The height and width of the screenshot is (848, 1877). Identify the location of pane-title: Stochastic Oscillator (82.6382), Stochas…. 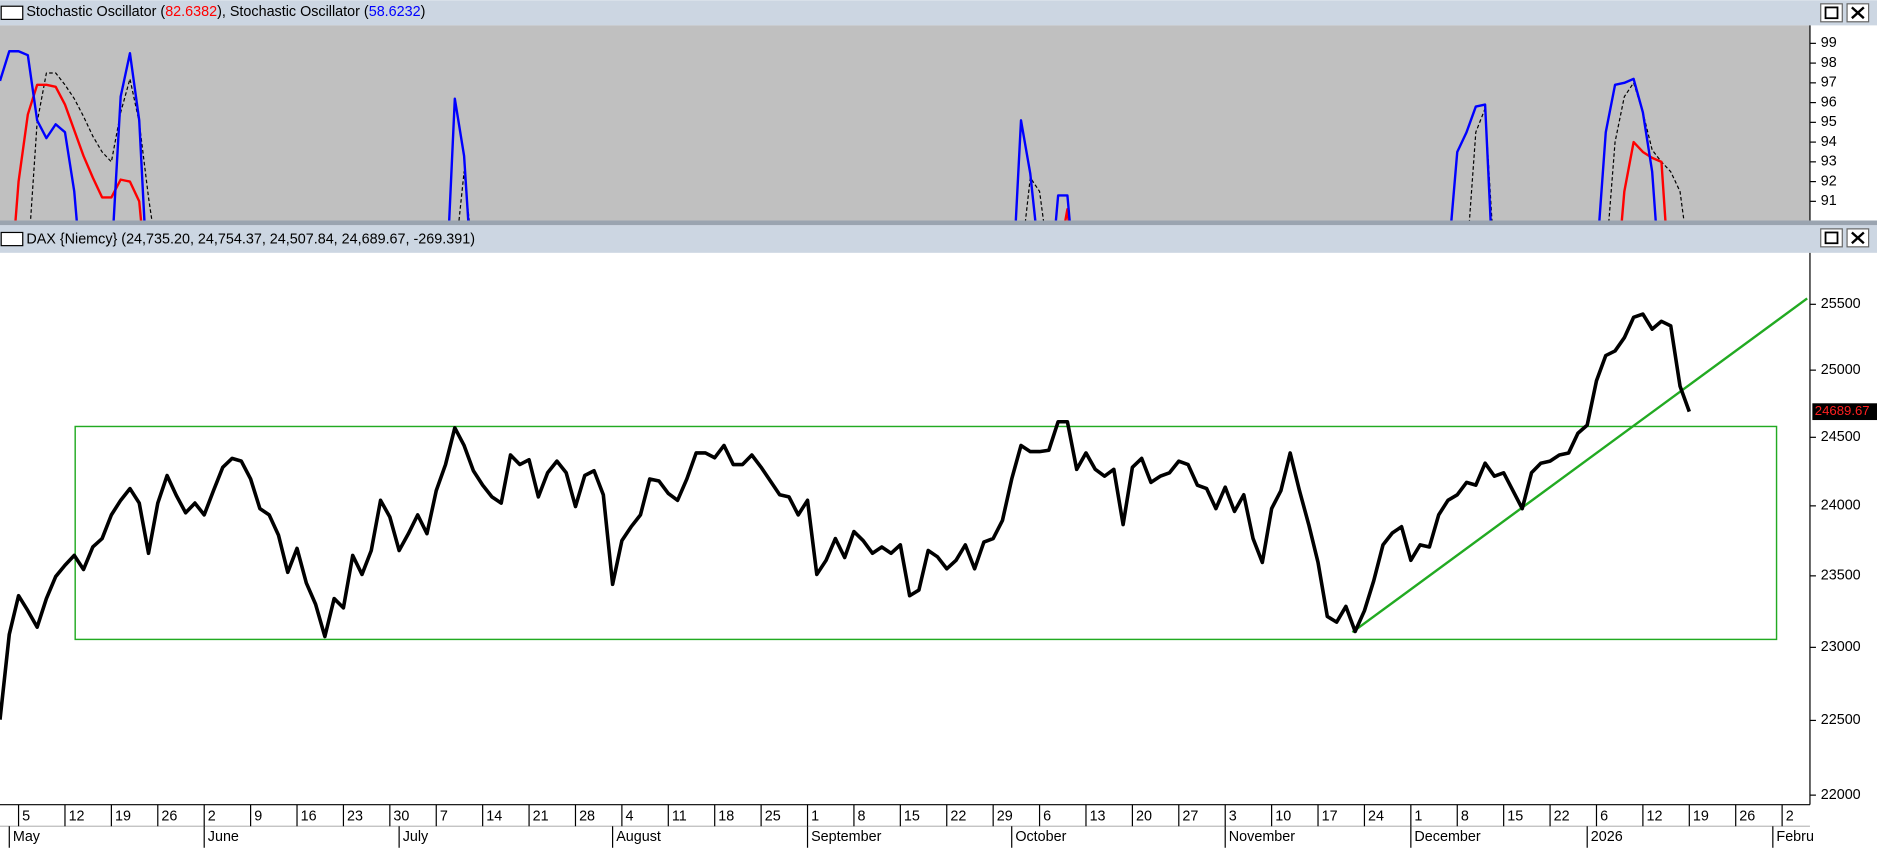
(225, 12).